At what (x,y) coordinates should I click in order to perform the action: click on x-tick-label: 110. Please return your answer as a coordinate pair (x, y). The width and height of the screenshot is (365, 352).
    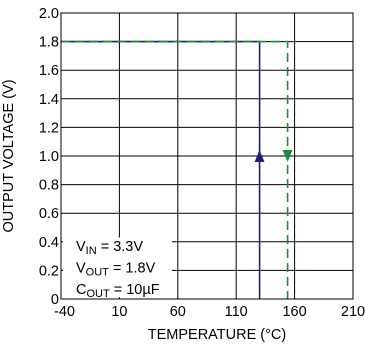
    Looking at the image, I should click on (236, 312).